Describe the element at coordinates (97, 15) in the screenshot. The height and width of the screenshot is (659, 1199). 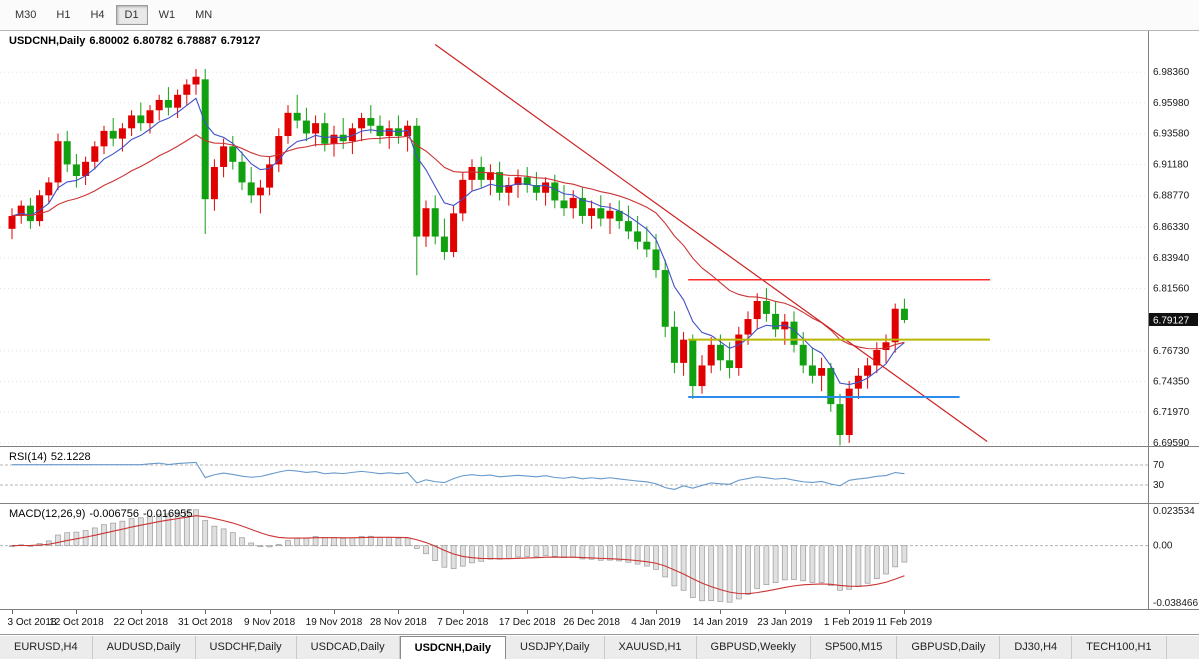
I see `timeframe-button-h4: H4` at that location.